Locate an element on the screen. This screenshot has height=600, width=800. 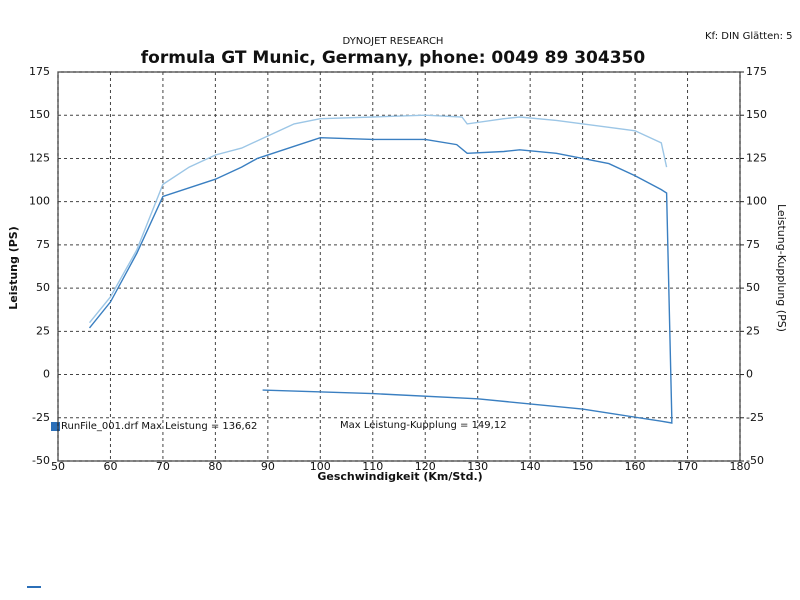
y-tick-label: 0 is located at coordinates (46, 374).